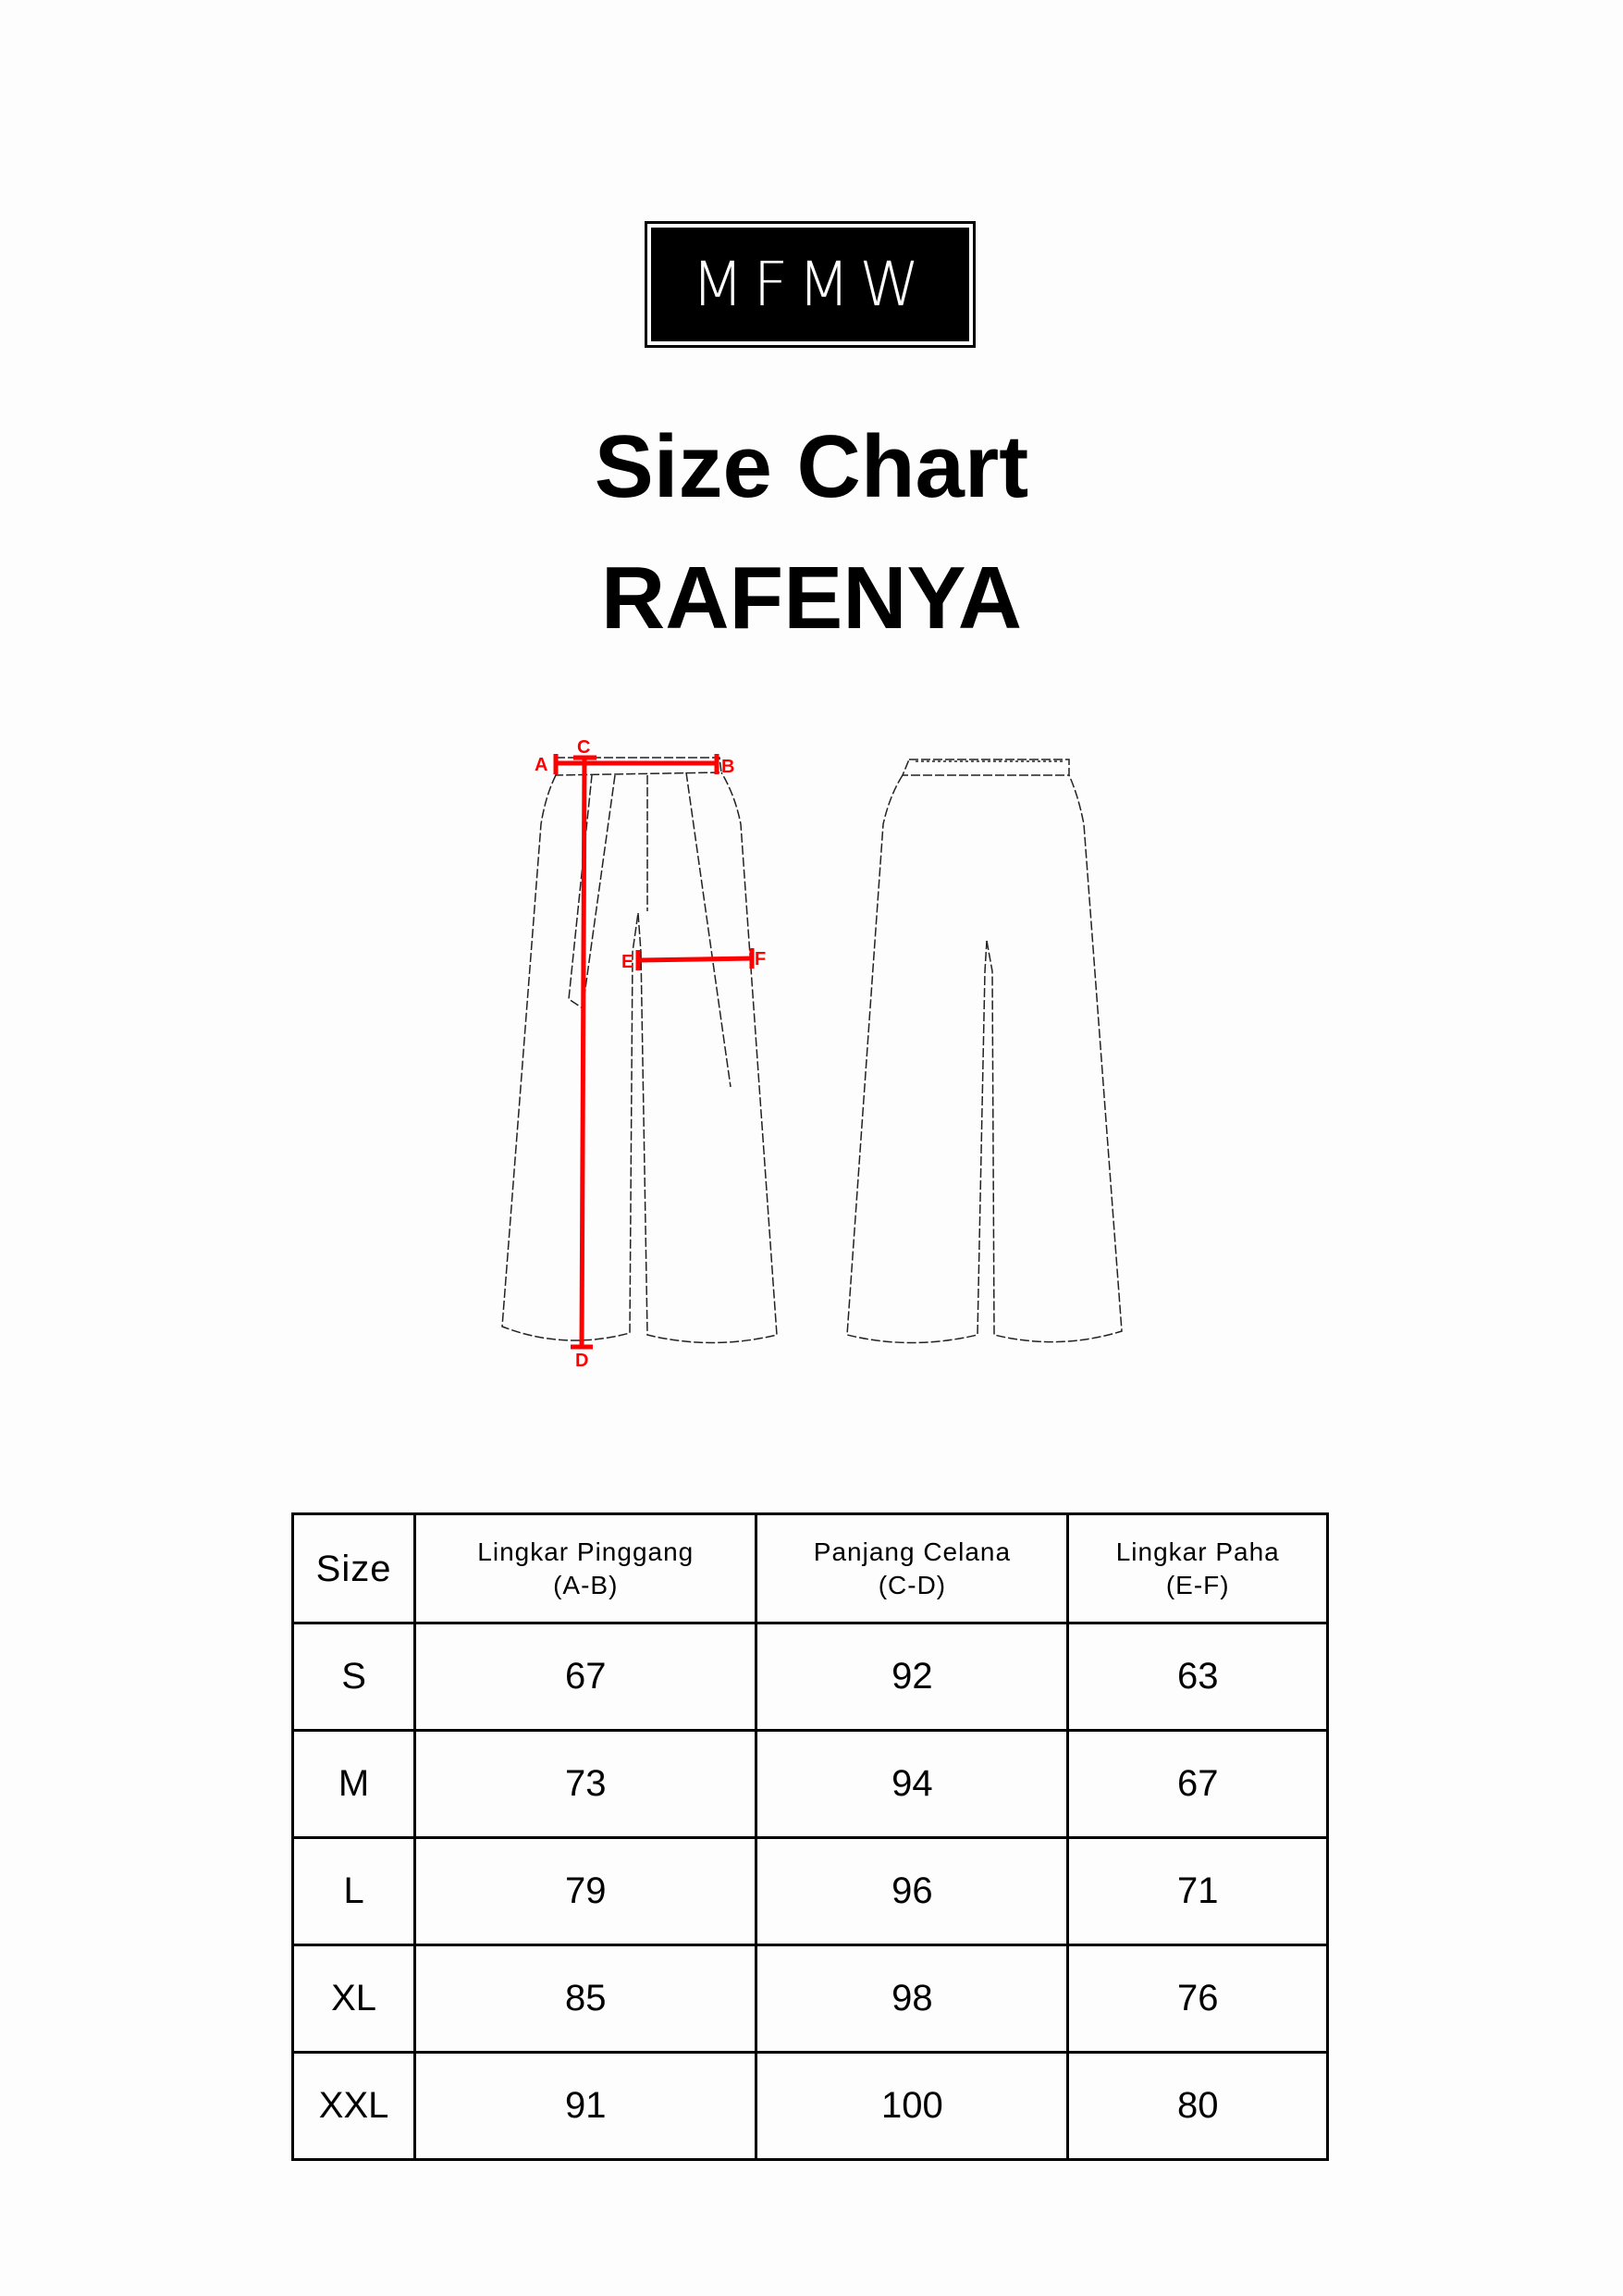 This screenshot has width=1623, height=2296. Describe the element at coordinates (1197, 1784) in the screenshot. I see `thigh-cell: 67` at that location.